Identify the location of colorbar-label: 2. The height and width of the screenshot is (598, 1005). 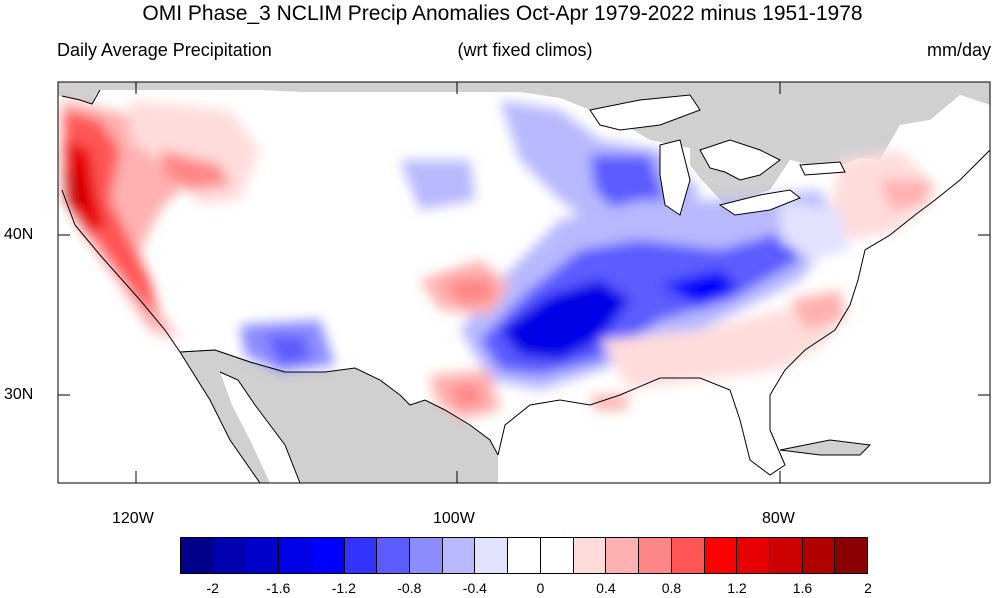
(868, 588).